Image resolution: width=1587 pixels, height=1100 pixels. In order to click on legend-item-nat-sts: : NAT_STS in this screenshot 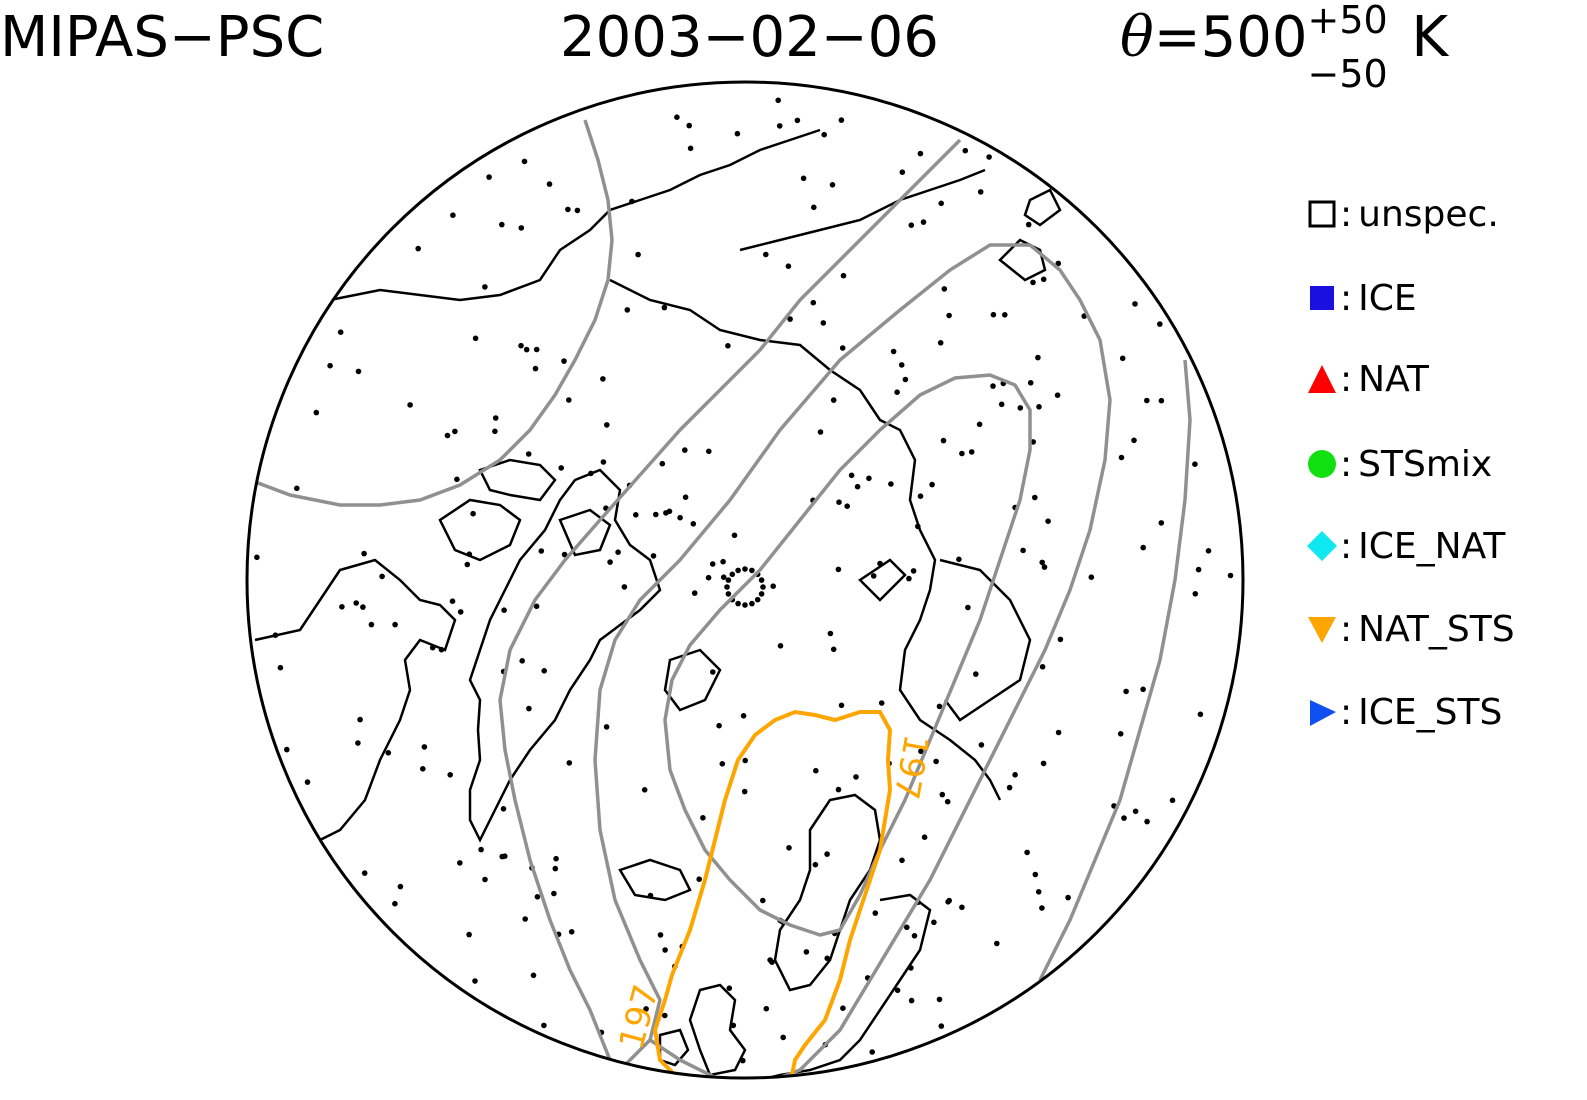, I will do `click(1410, 629)`.